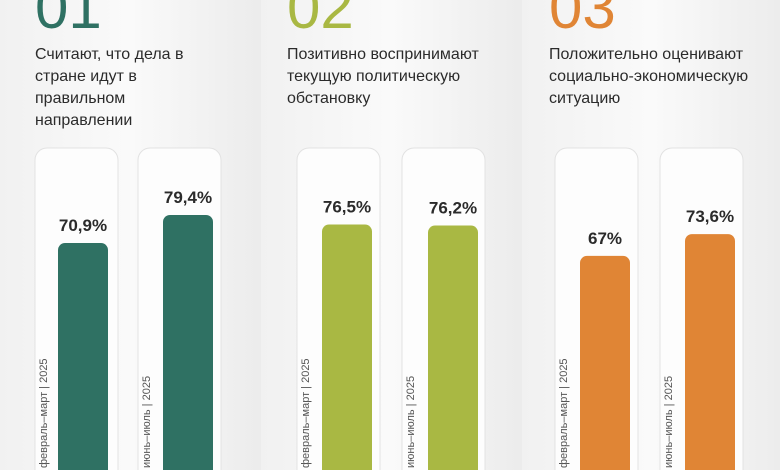  What do you see at coordinates (453, 208) in the screenshot?
I see `value-label: 76,2%` at bounding box center [453, 208].